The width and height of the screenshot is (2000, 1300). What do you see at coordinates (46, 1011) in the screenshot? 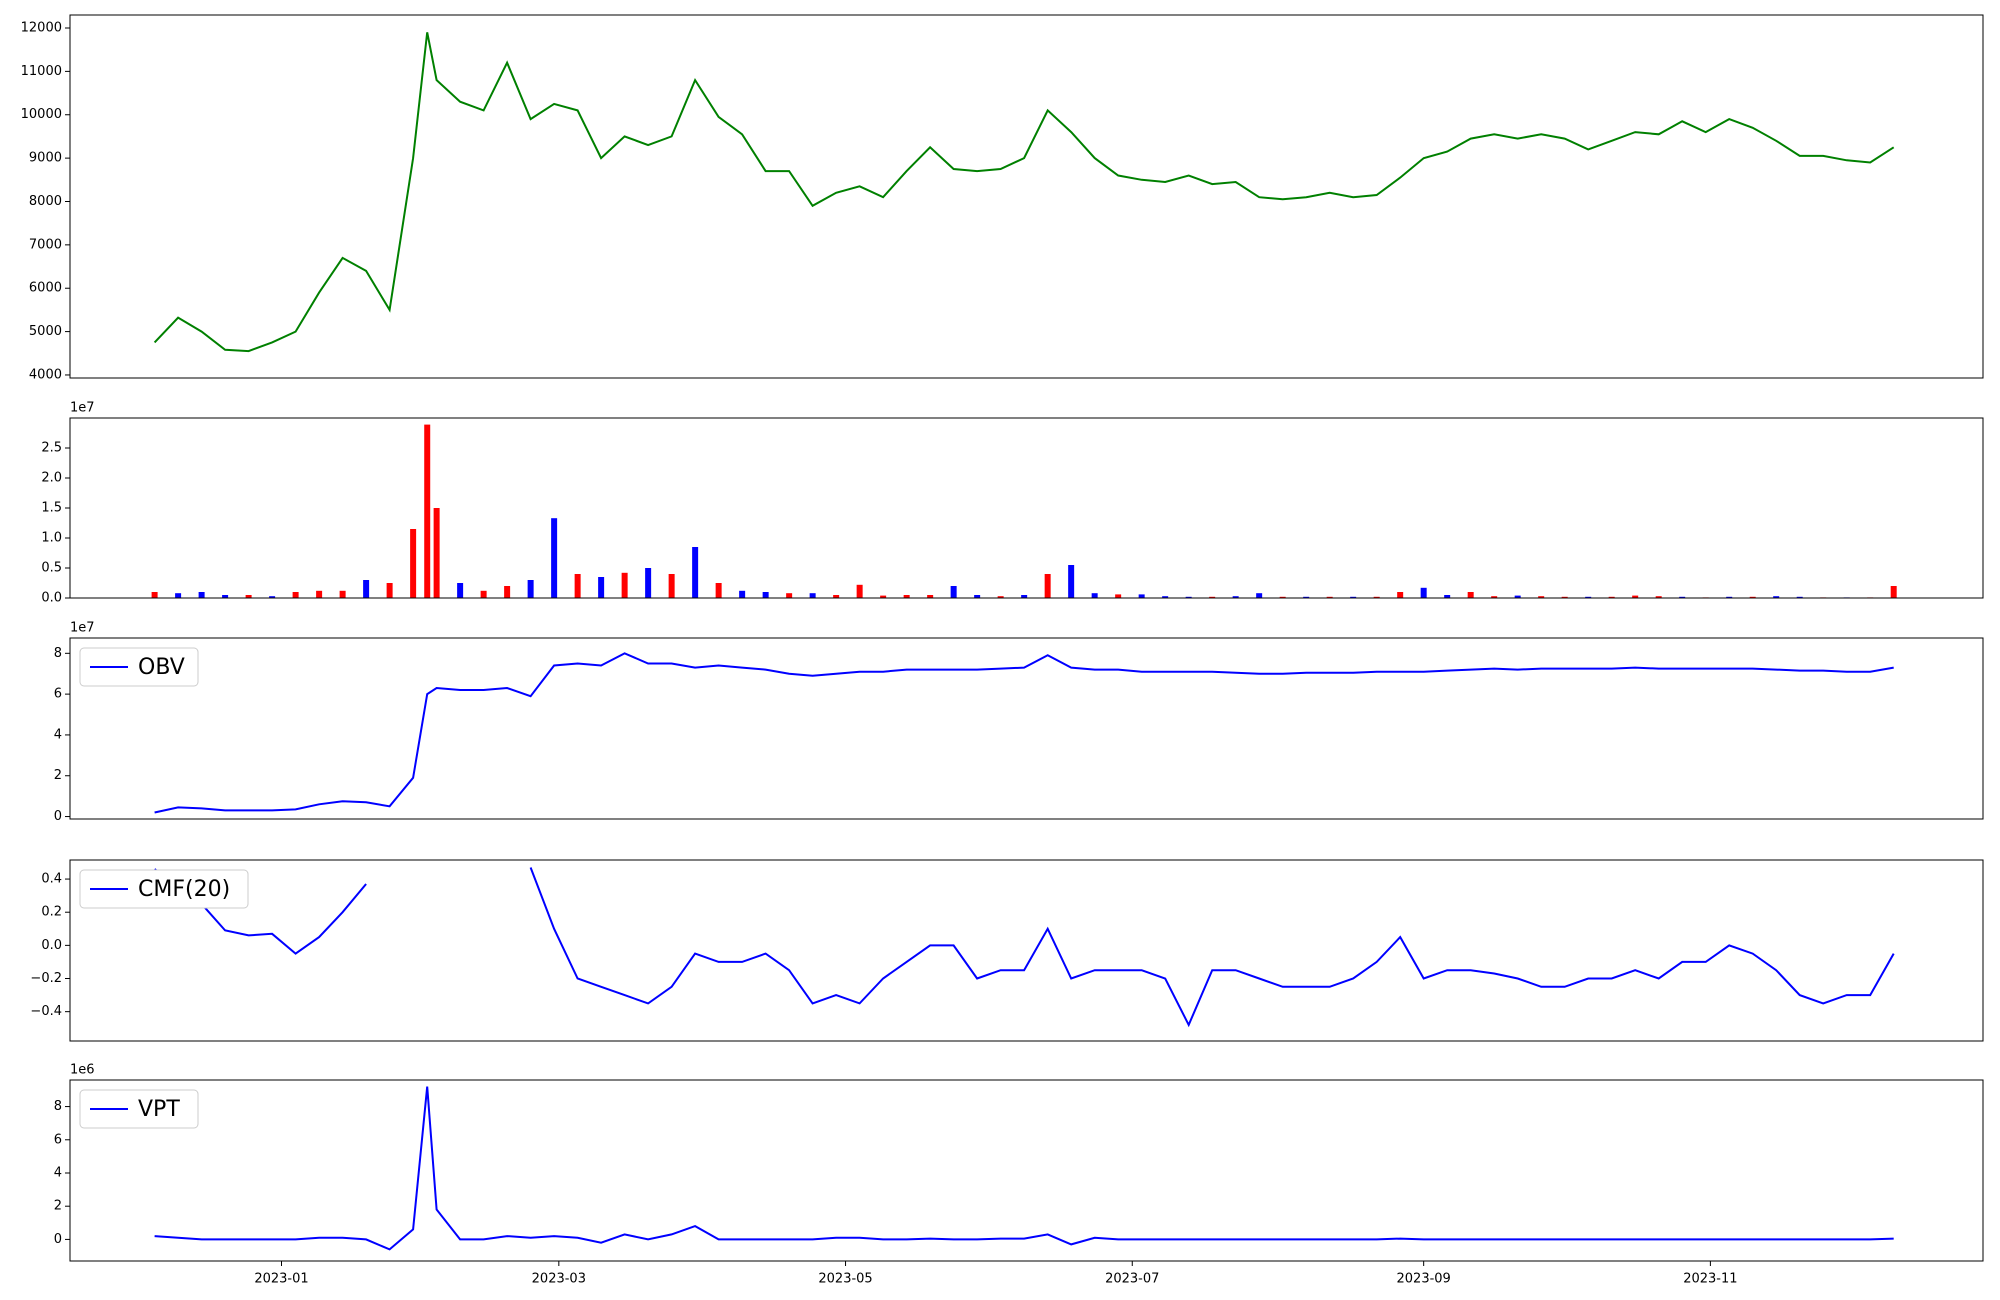
I see `y-tick-label: −0.4` at bounding box center [46, 1011].